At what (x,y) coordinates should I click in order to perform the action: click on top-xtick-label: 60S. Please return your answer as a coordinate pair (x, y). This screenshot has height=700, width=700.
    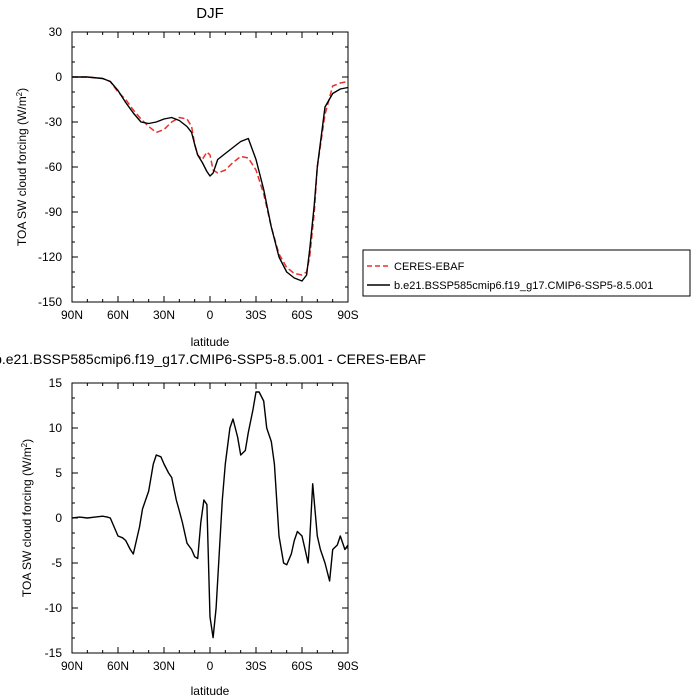
    Looking at the image, I should click on (301, 315).